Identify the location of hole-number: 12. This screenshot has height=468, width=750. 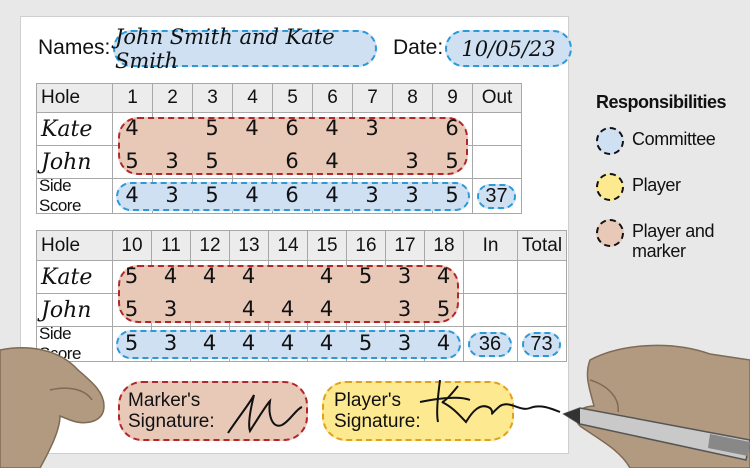
(210, 245).